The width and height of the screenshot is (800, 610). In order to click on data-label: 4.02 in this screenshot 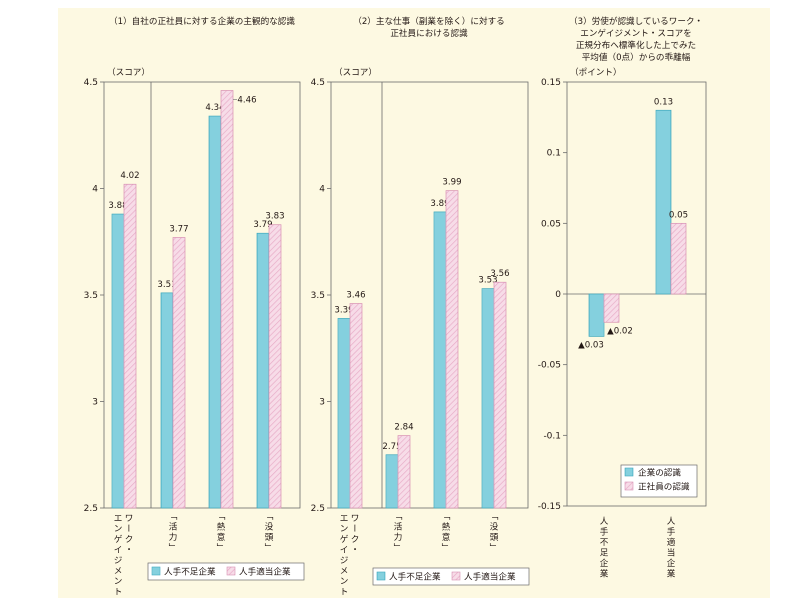, I will do `click(129, 176)`.